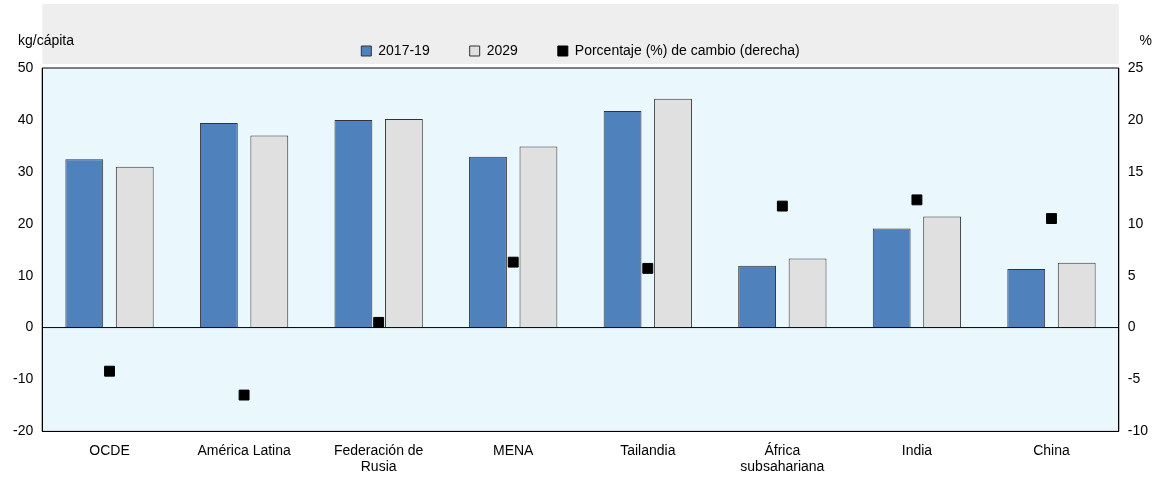 The height and width of the screenshot is (483, 1161). I want to click on y-tick-label: 0, so click(29, 326).